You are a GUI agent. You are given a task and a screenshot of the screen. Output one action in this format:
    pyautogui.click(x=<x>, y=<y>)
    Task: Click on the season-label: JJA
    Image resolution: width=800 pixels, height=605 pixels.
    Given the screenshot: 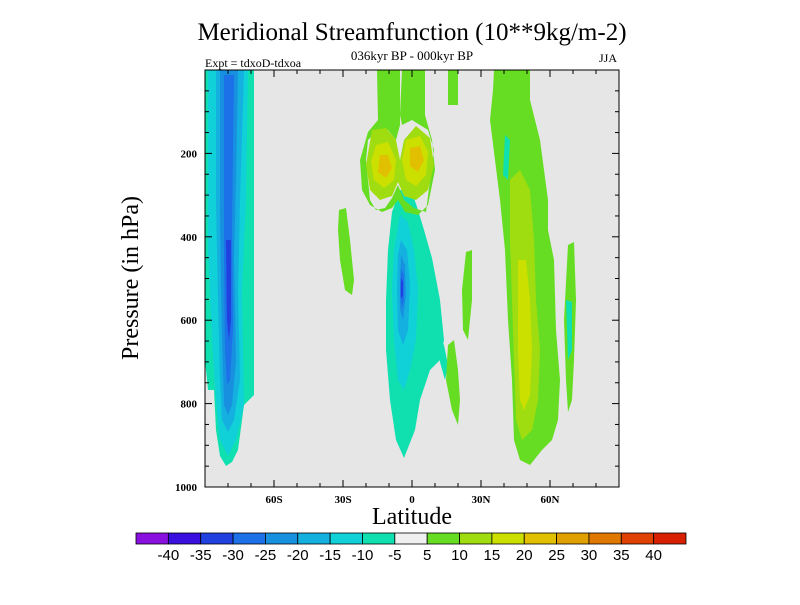 What is the action you would take?
    pyautogui.click(x=608, y=58)
    